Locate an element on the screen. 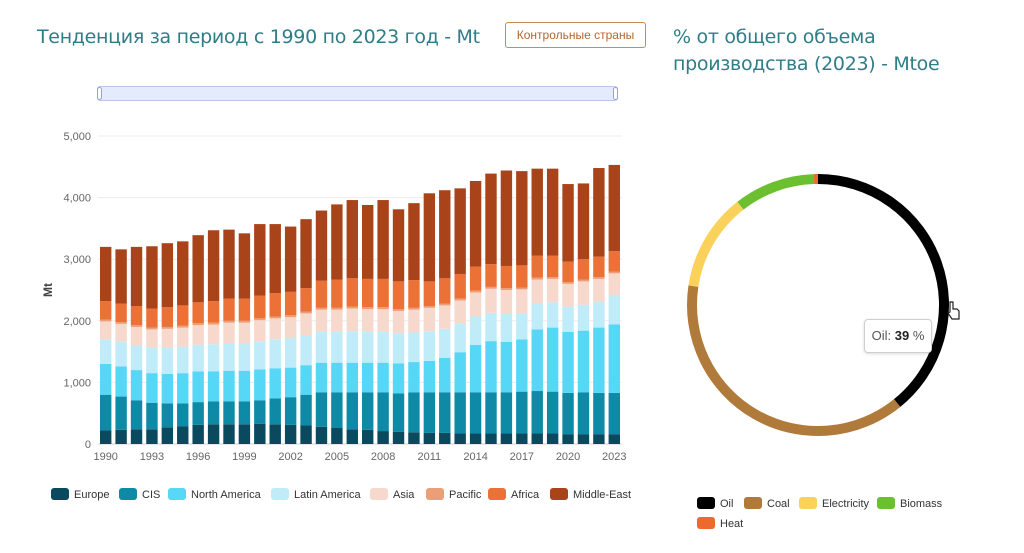 Image resolution: width=1024 pixels, height=553 pixels. legend-label: Middle-East is located at coordinates (602, 495).